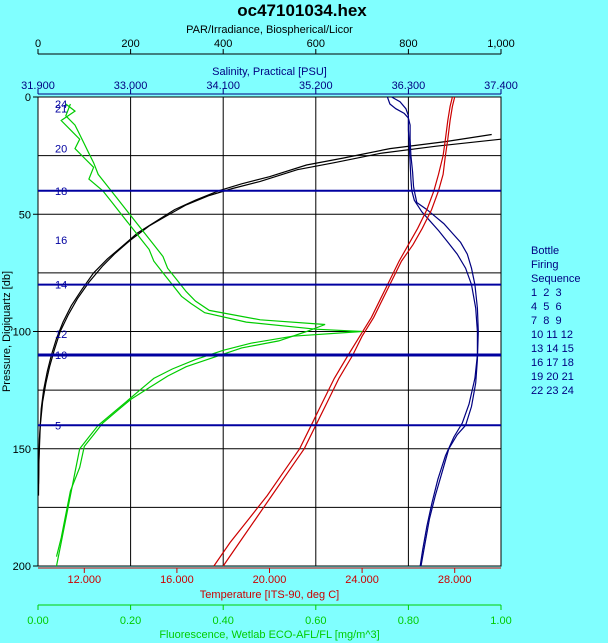  I want to click on y-tick-label: 0, so click(28, 98).